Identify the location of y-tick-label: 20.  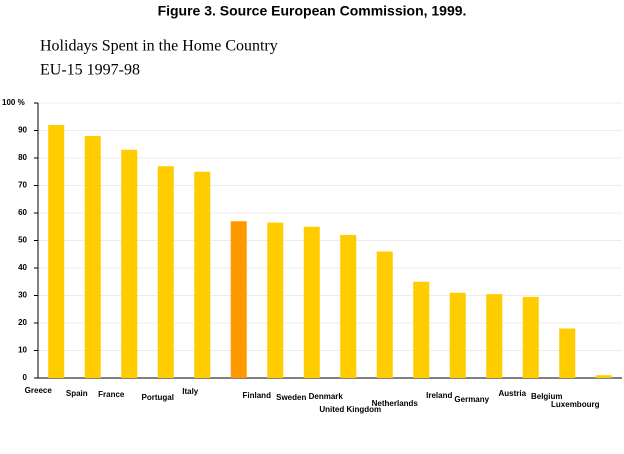
(22, 322).